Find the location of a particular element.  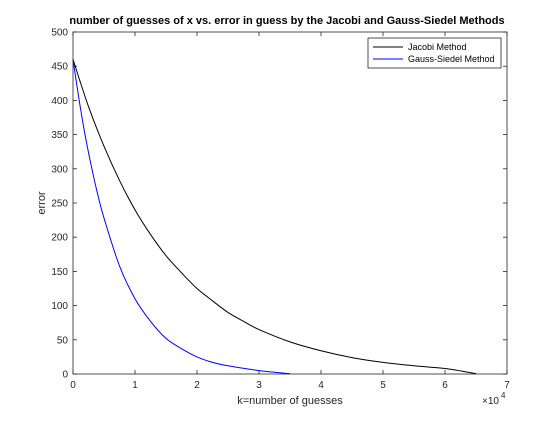

x-exponent: ×10 4 is located at coordinates (494, 399).